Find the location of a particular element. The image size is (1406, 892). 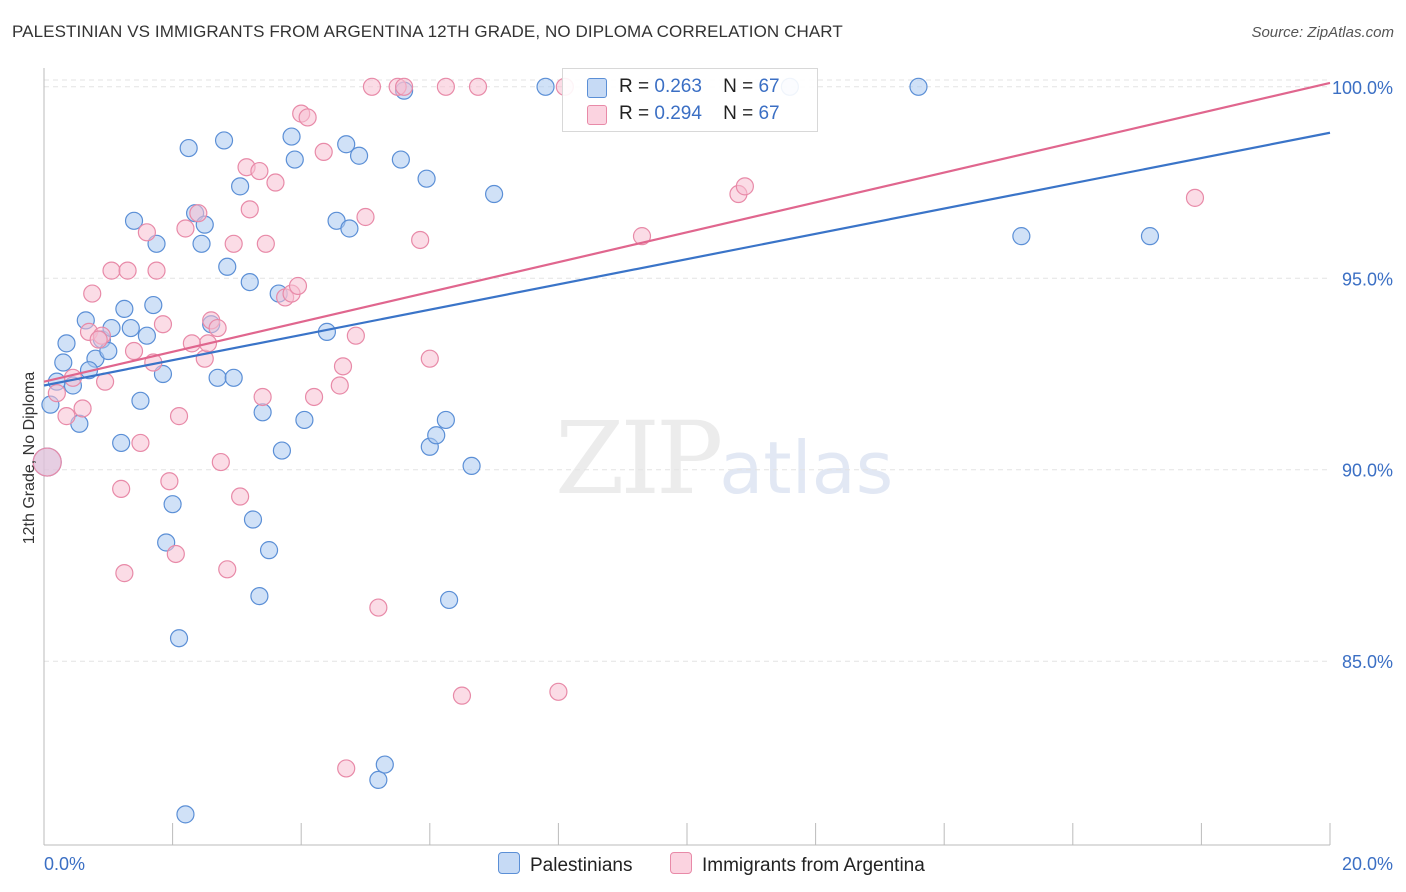

watermark: ZIPatlas is located at coordinates (724, 458).